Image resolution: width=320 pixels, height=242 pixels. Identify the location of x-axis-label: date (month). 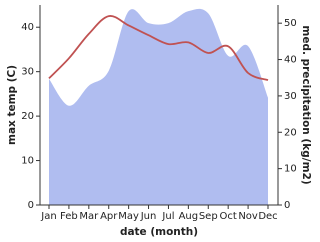
(159, 232).